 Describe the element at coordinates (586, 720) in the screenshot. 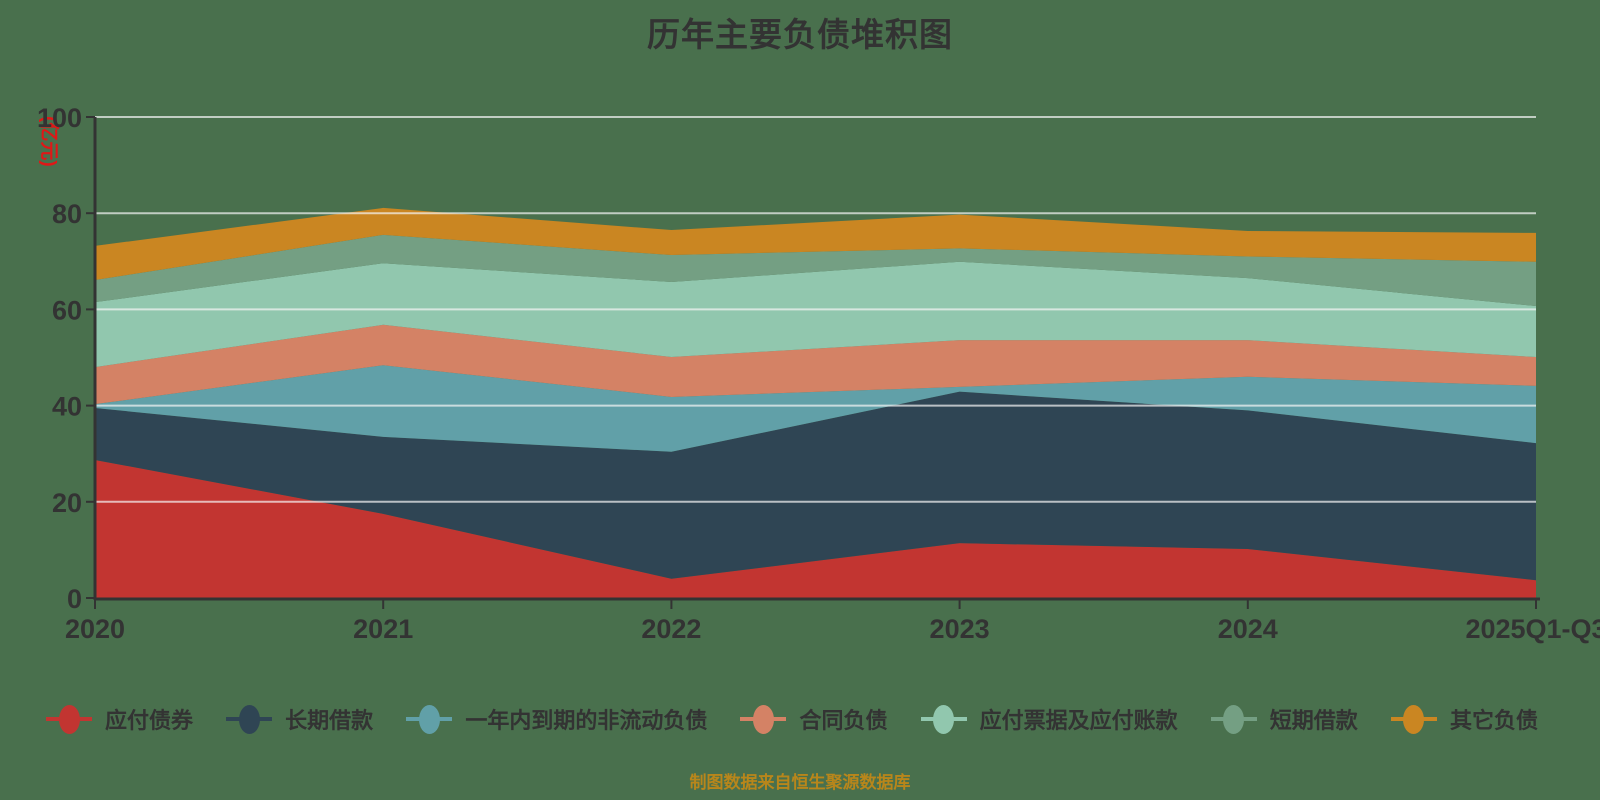

I see `legend-label: 一年内到期的非流动负债` at that location.